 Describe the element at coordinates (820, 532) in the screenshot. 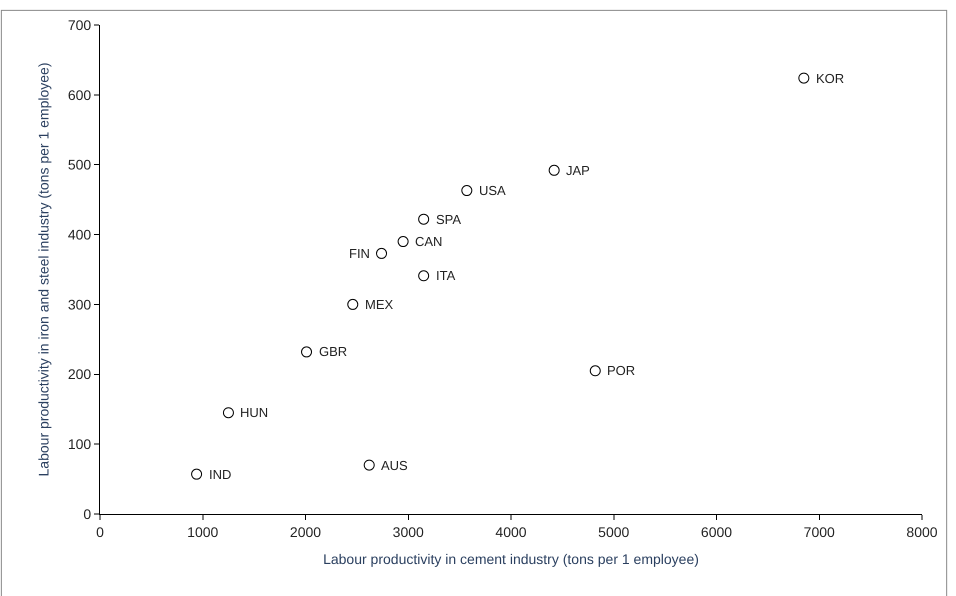

I see `x-tick-label: 7000` at that location.